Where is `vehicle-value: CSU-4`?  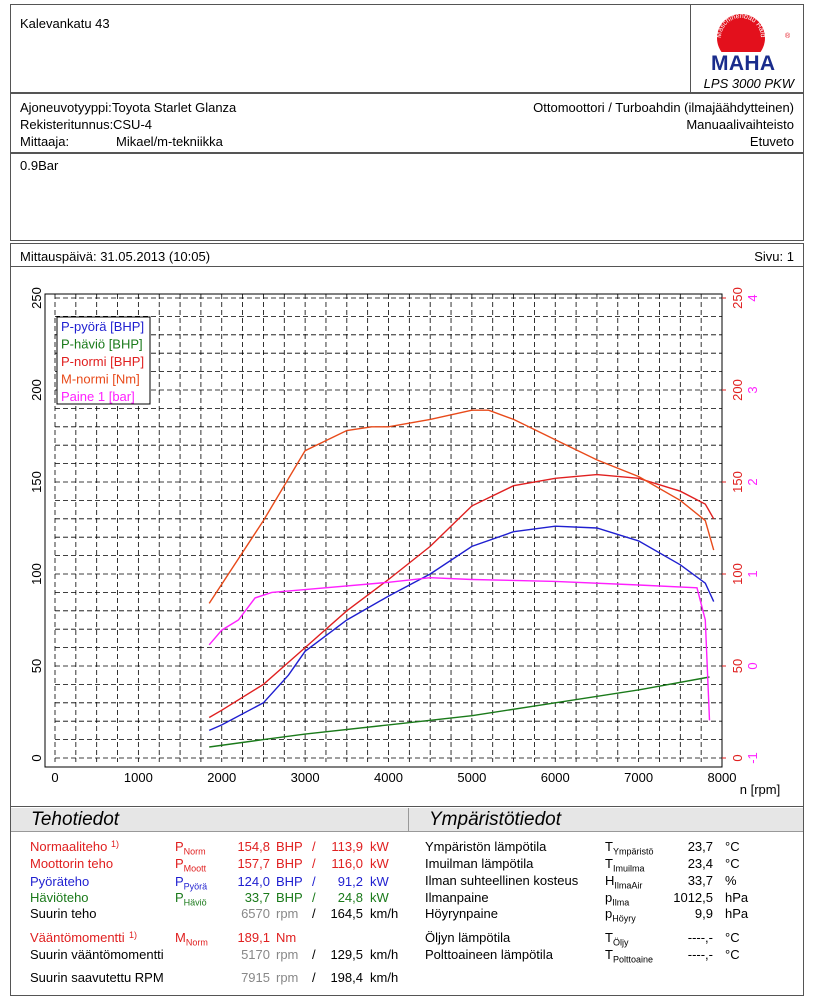
vehicle-value: CSU-4 is located at coordinates (133, 124).